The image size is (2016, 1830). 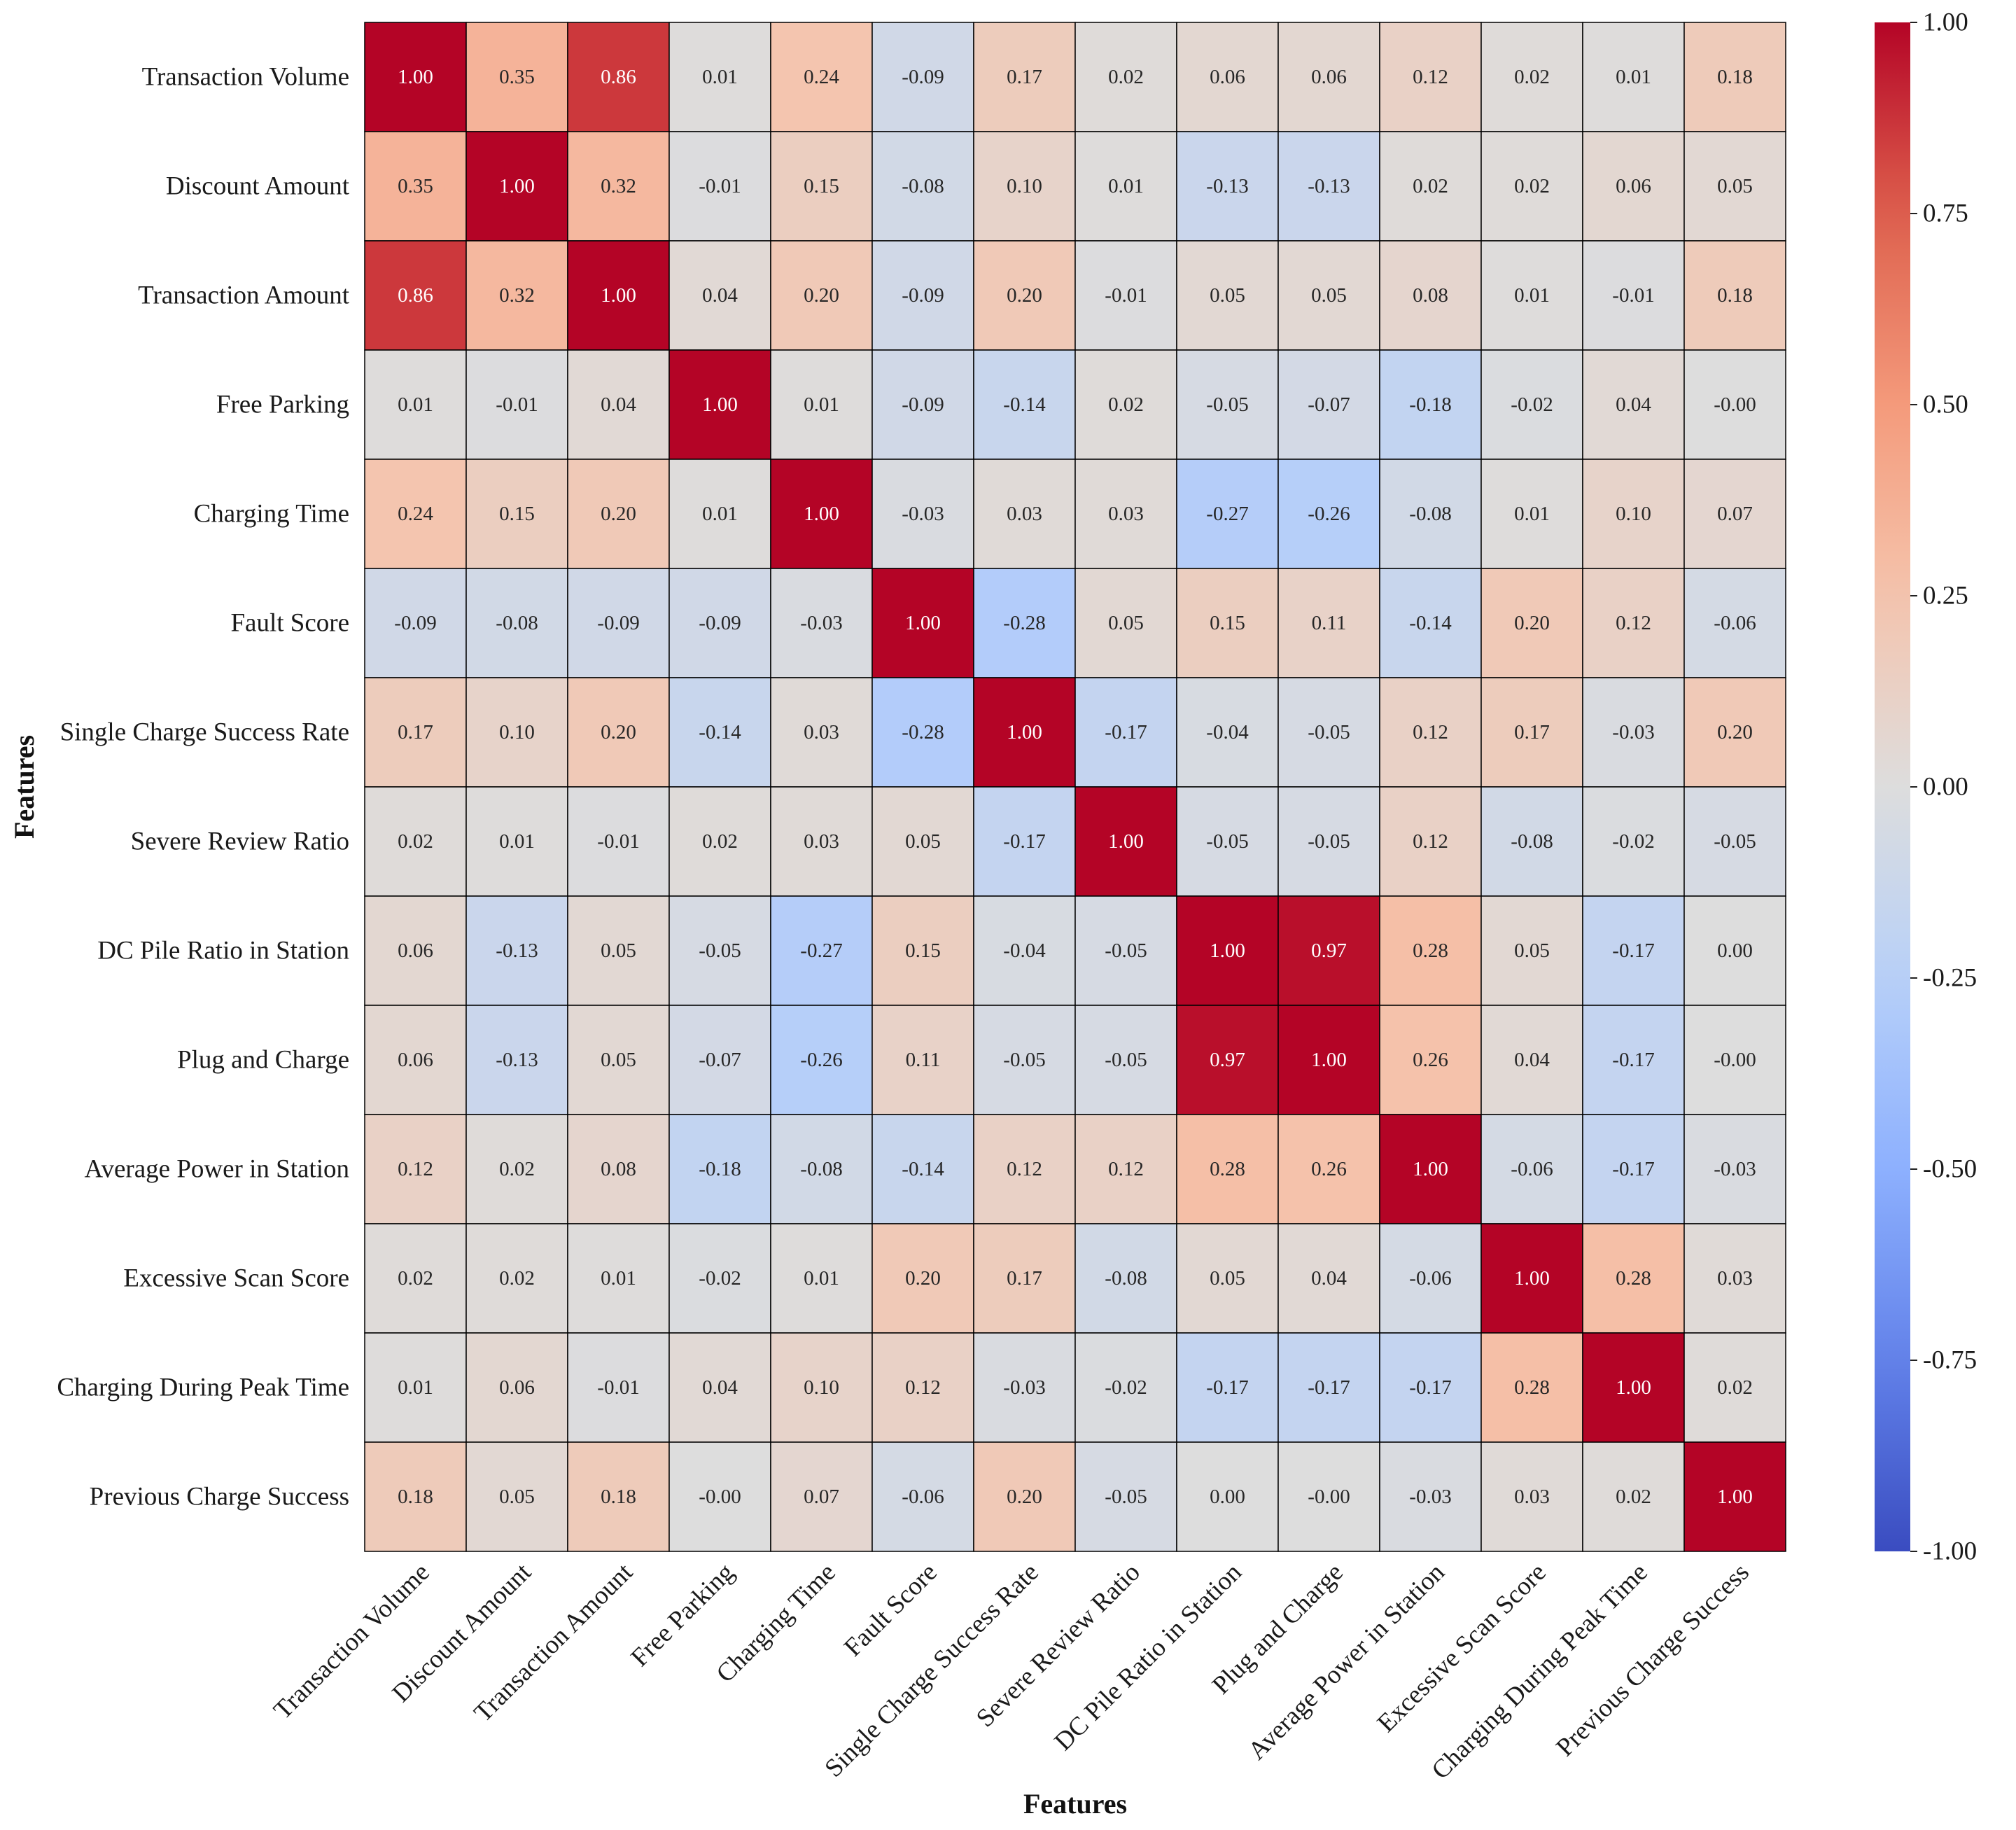 What do you see at coordinates (1430, 1497) in the screenshot?
I see `cell-value-label: -0.03` at bounding box center [1430, 1497].